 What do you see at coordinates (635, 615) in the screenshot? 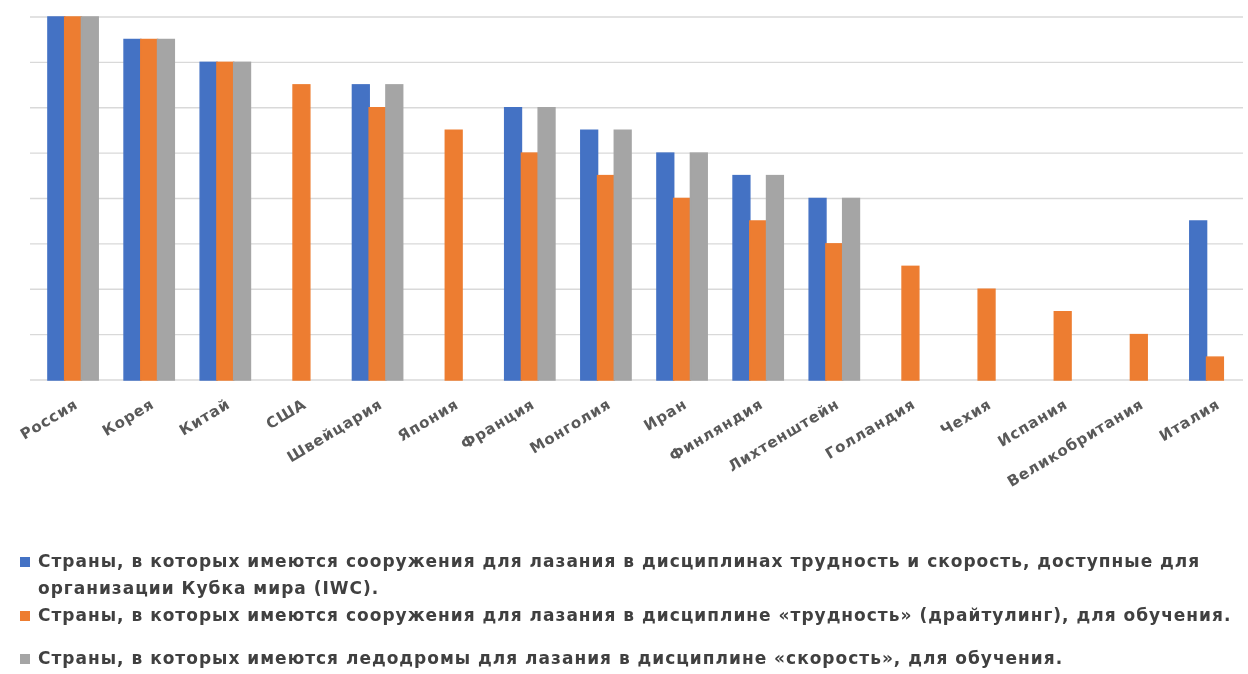
I see `legend-label: Страны, в которых имеются сооружения для лазания в дисциплине «трудность» (драйтулинг), для обучения.` at bounding box center [635, 615].